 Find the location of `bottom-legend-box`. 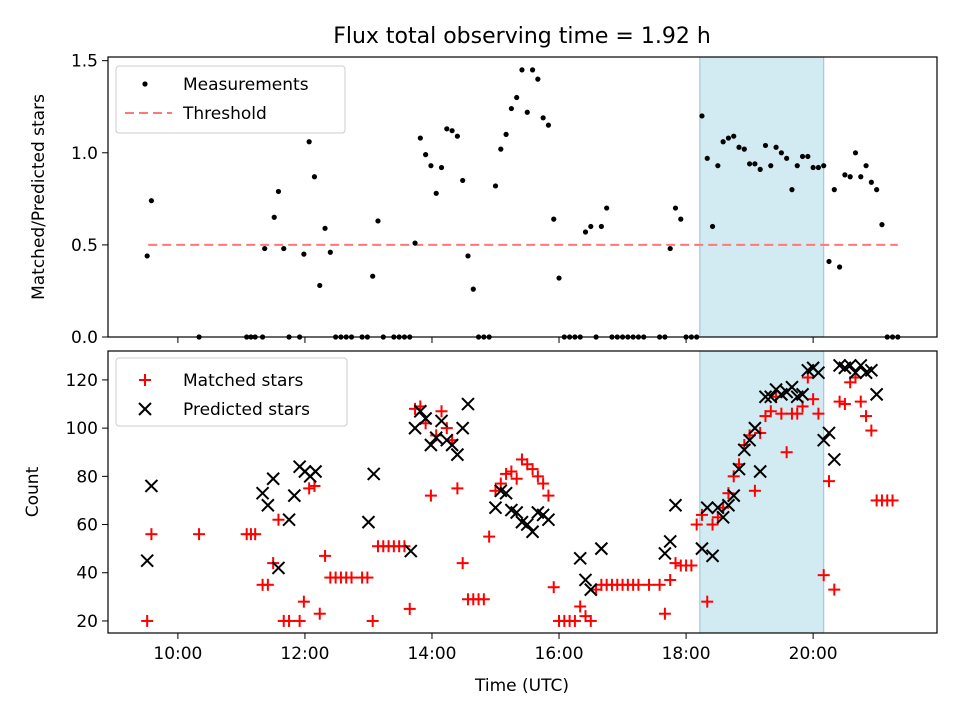

bottom-legend-box is located at coordinates (231, 392).